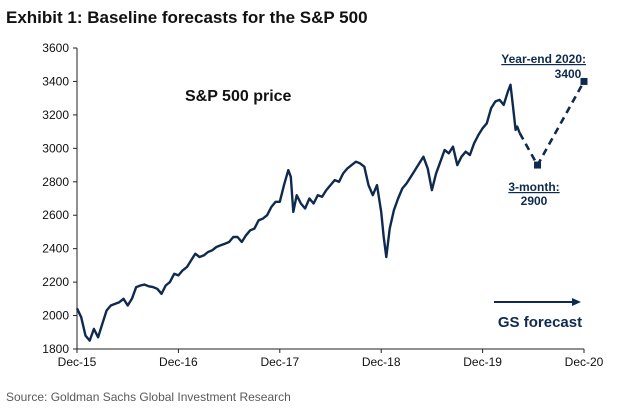 This screenshot has height=414, width=629. What do you see at coordinates (55, 182) in the screenshot?
I see `y-tick-label: 2800` at bounding box center [55, 182].